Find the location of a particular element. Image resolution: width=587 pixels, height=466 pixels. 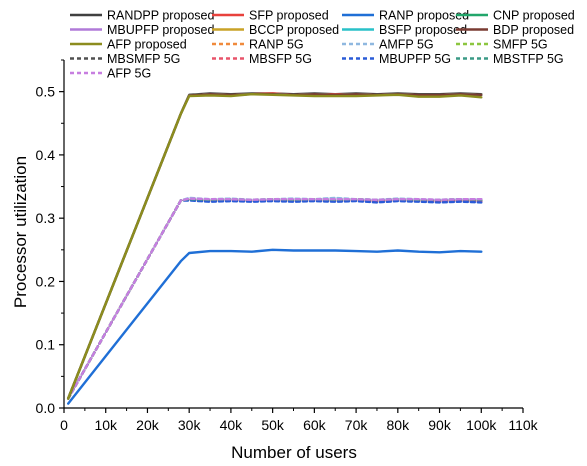

y-tick-label: 0.0 is located at coordinates (46, 408).